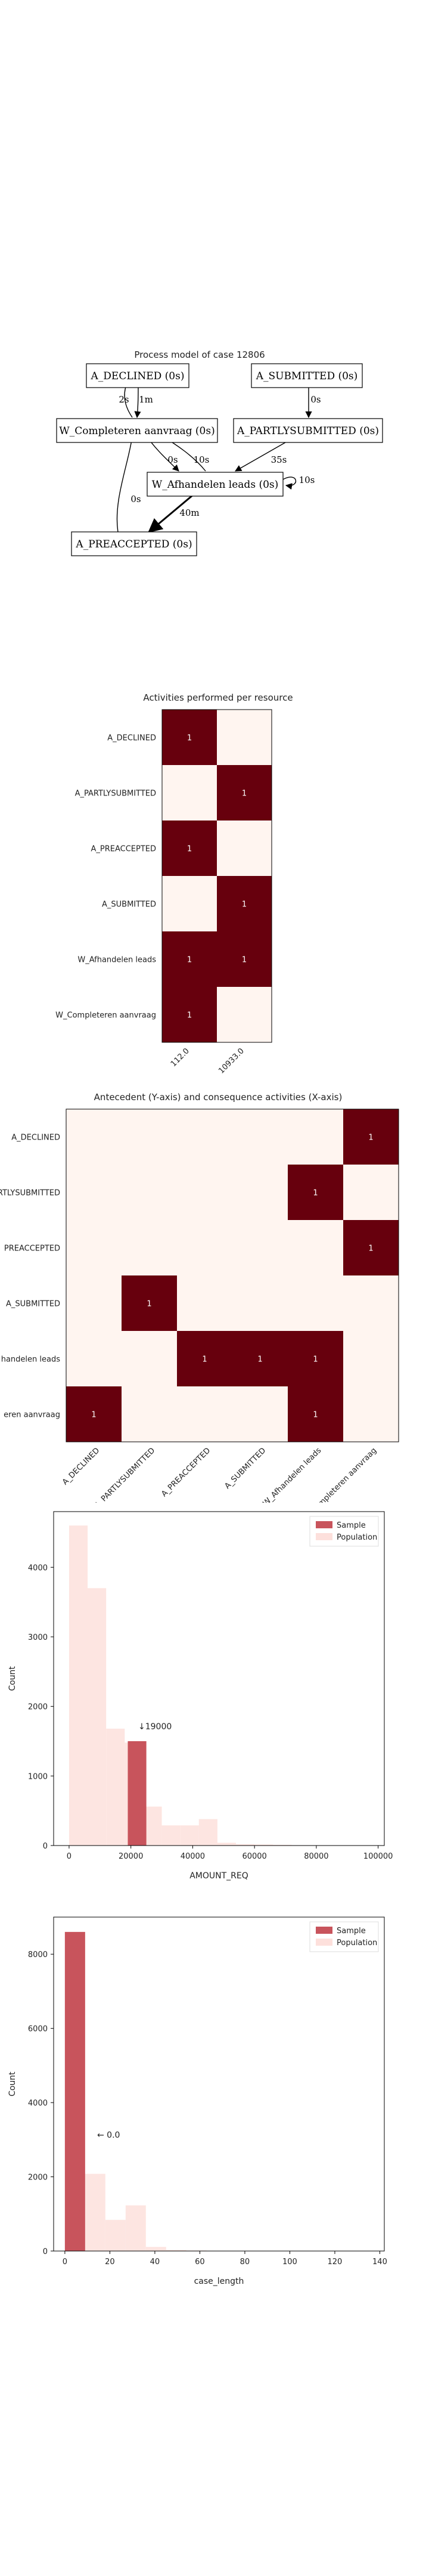 This screenshot has width=429, height=2576. I want to click on node-completeren: W_Completeren aanvraag (0s), so click(137, 431).